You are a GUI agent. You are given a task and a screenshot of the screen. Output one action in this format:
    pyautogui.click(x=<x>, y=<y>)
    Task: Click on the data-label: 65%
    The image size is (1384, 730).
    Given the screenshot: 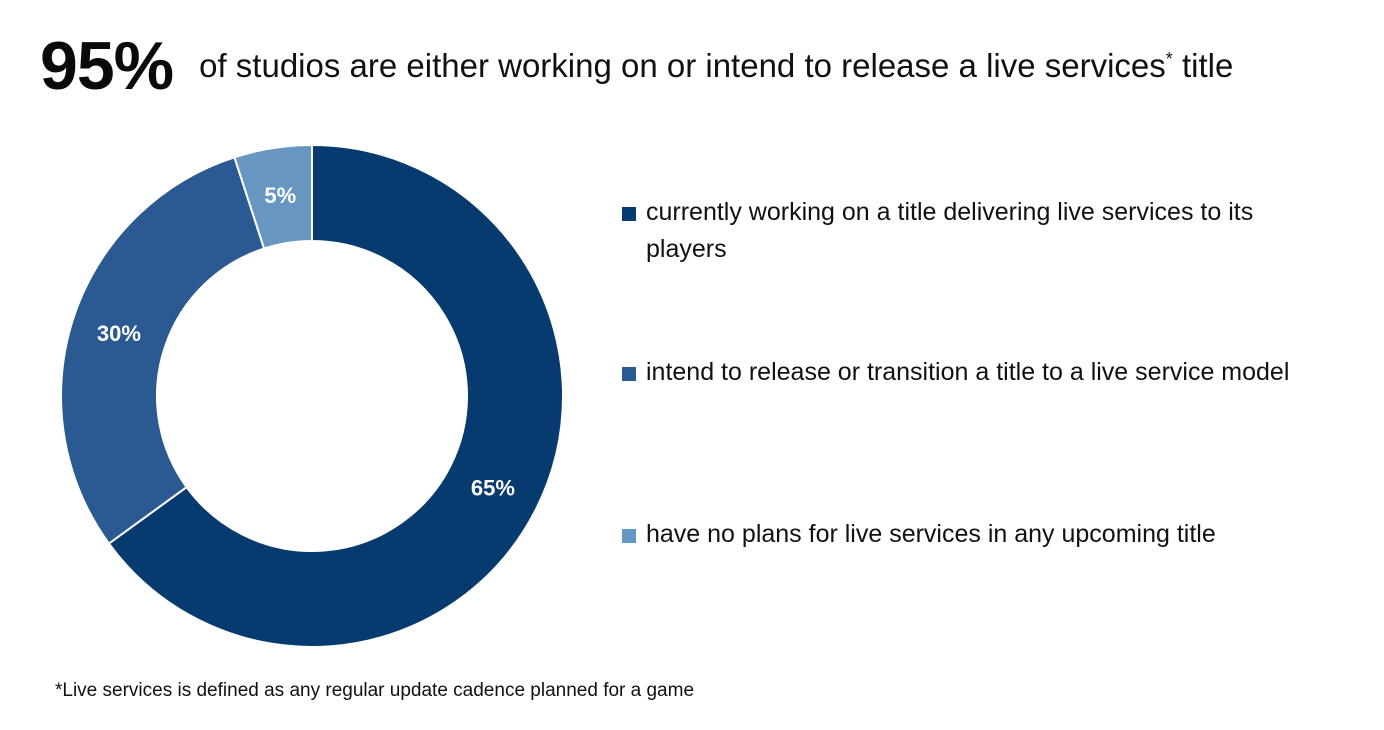 What is the action you would take?
    pyautogui.click(x=493, y=488)
    